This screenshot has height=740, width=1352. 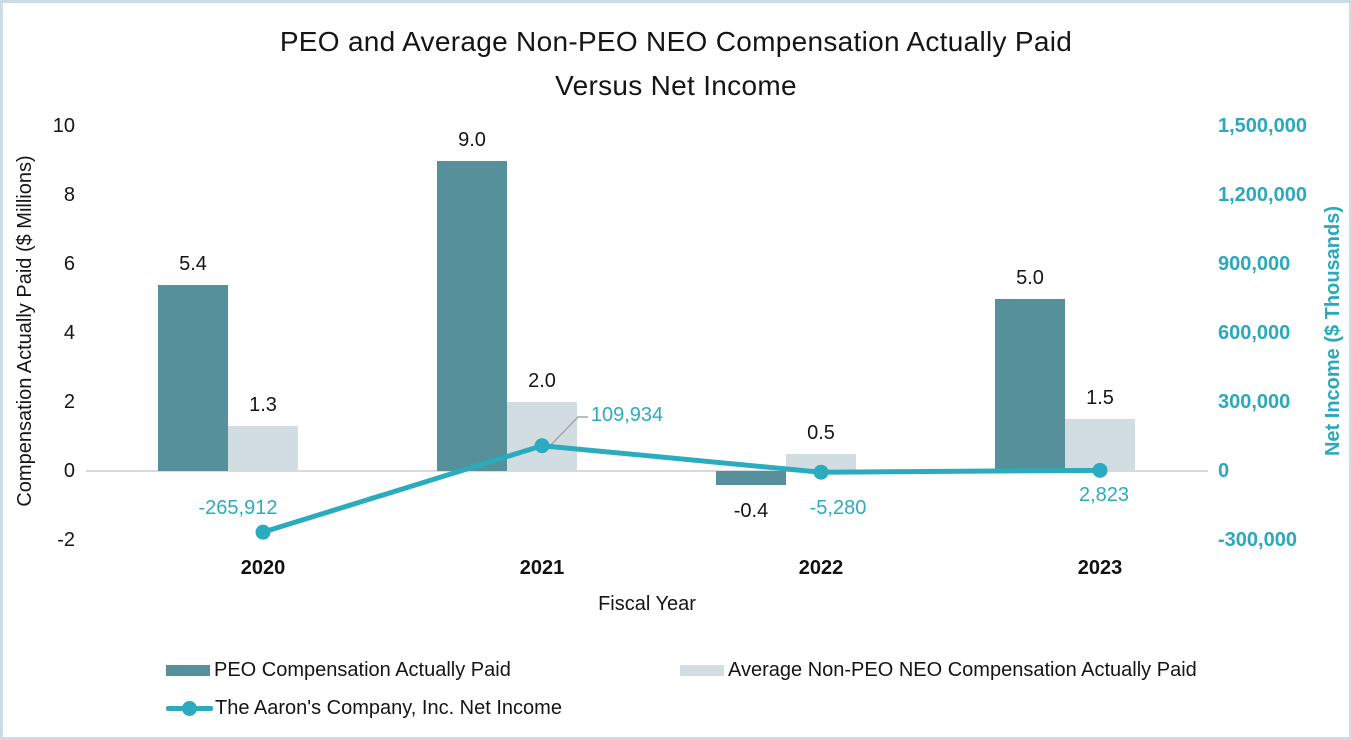 What do you see at coordinates (838, 508) in the screenshot?
I see `net-income-value-label: -5,280` at bounding box center [838, 508].